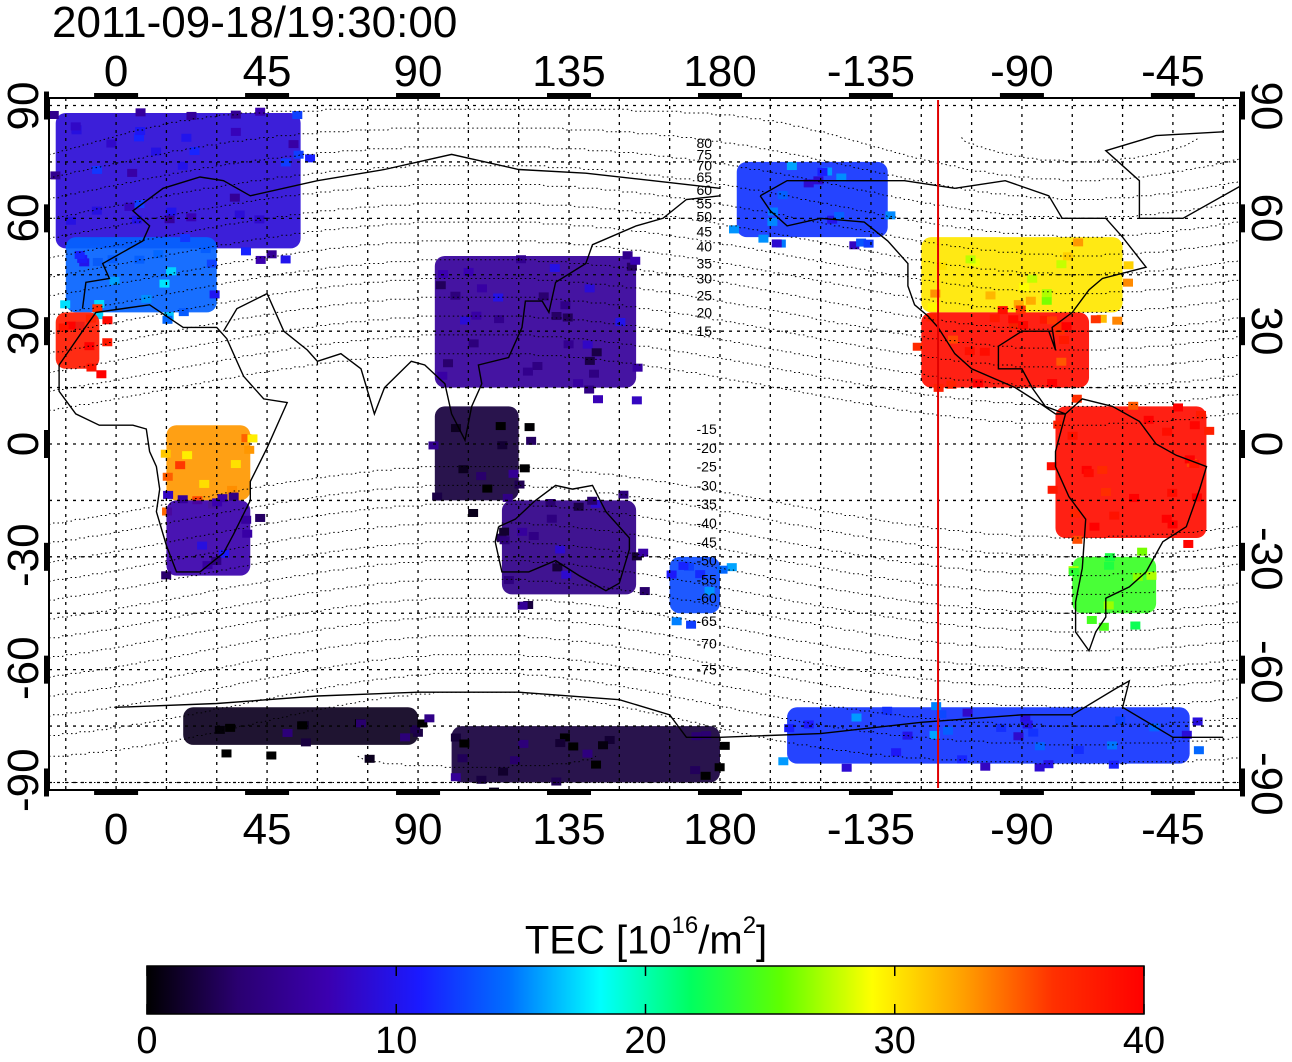 This screenshot has width=1292, height=1062. I want to click on lon-tick-bottom: -90, so click(1022, 829).